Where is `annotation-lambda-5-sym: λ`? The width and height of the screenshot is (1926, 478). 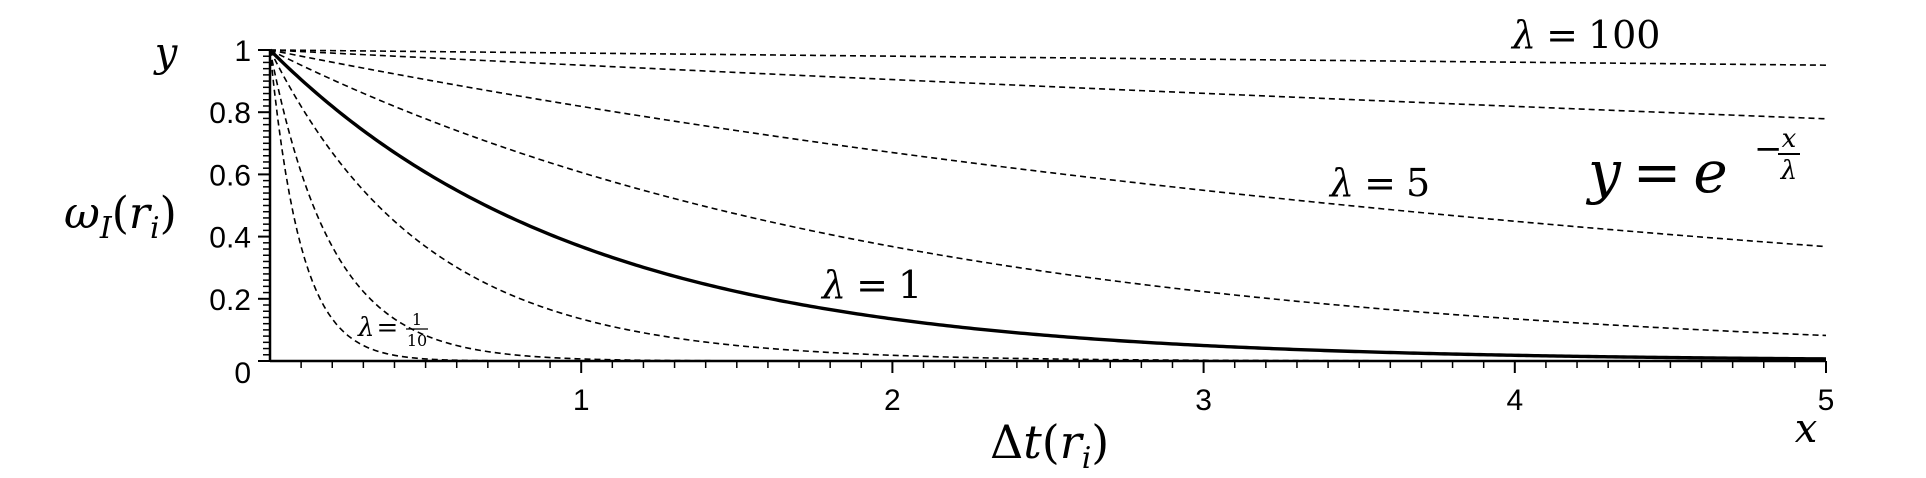
annotation-lambda-5-sym: λ is located at coordinates (1341, 183).